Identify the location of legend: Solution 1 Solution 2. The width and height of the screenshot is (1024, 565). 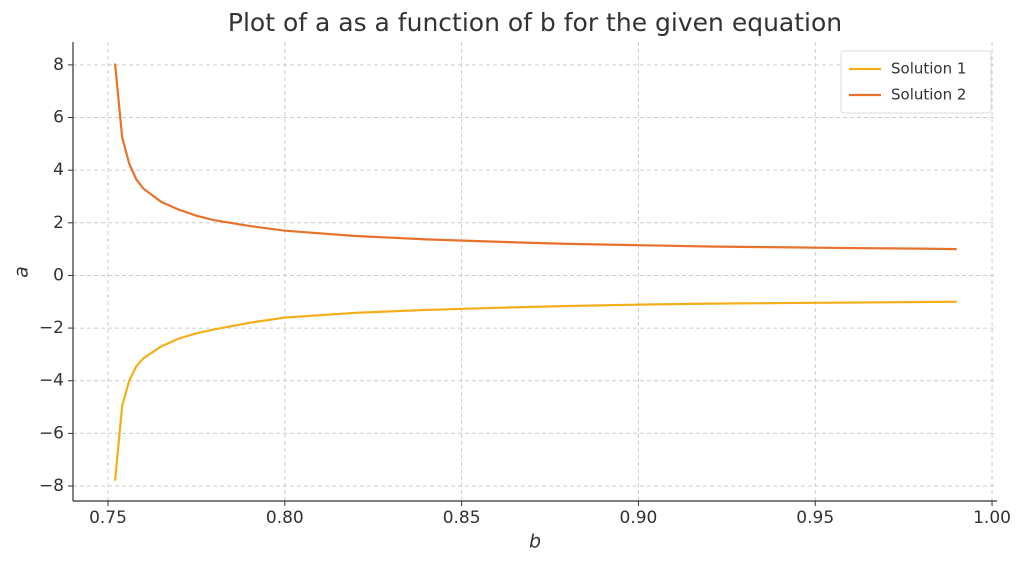
(916, 82).